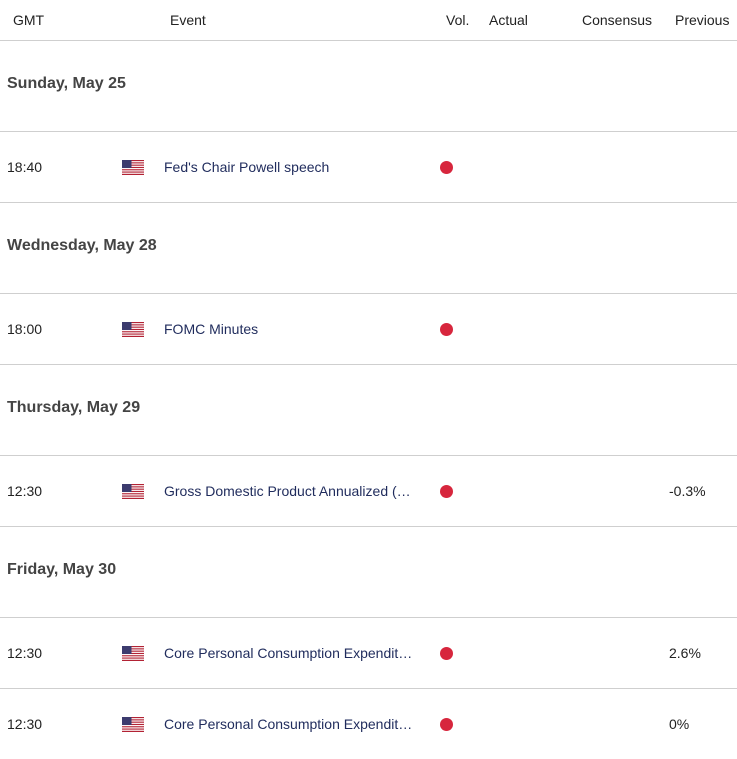 This screenshot has height=759, width=737. What do you see at coordinates (368, 329) in the screenshot?
I see `table-row: 18:00 FOMC Minutes` at bounding box center [368, 329].